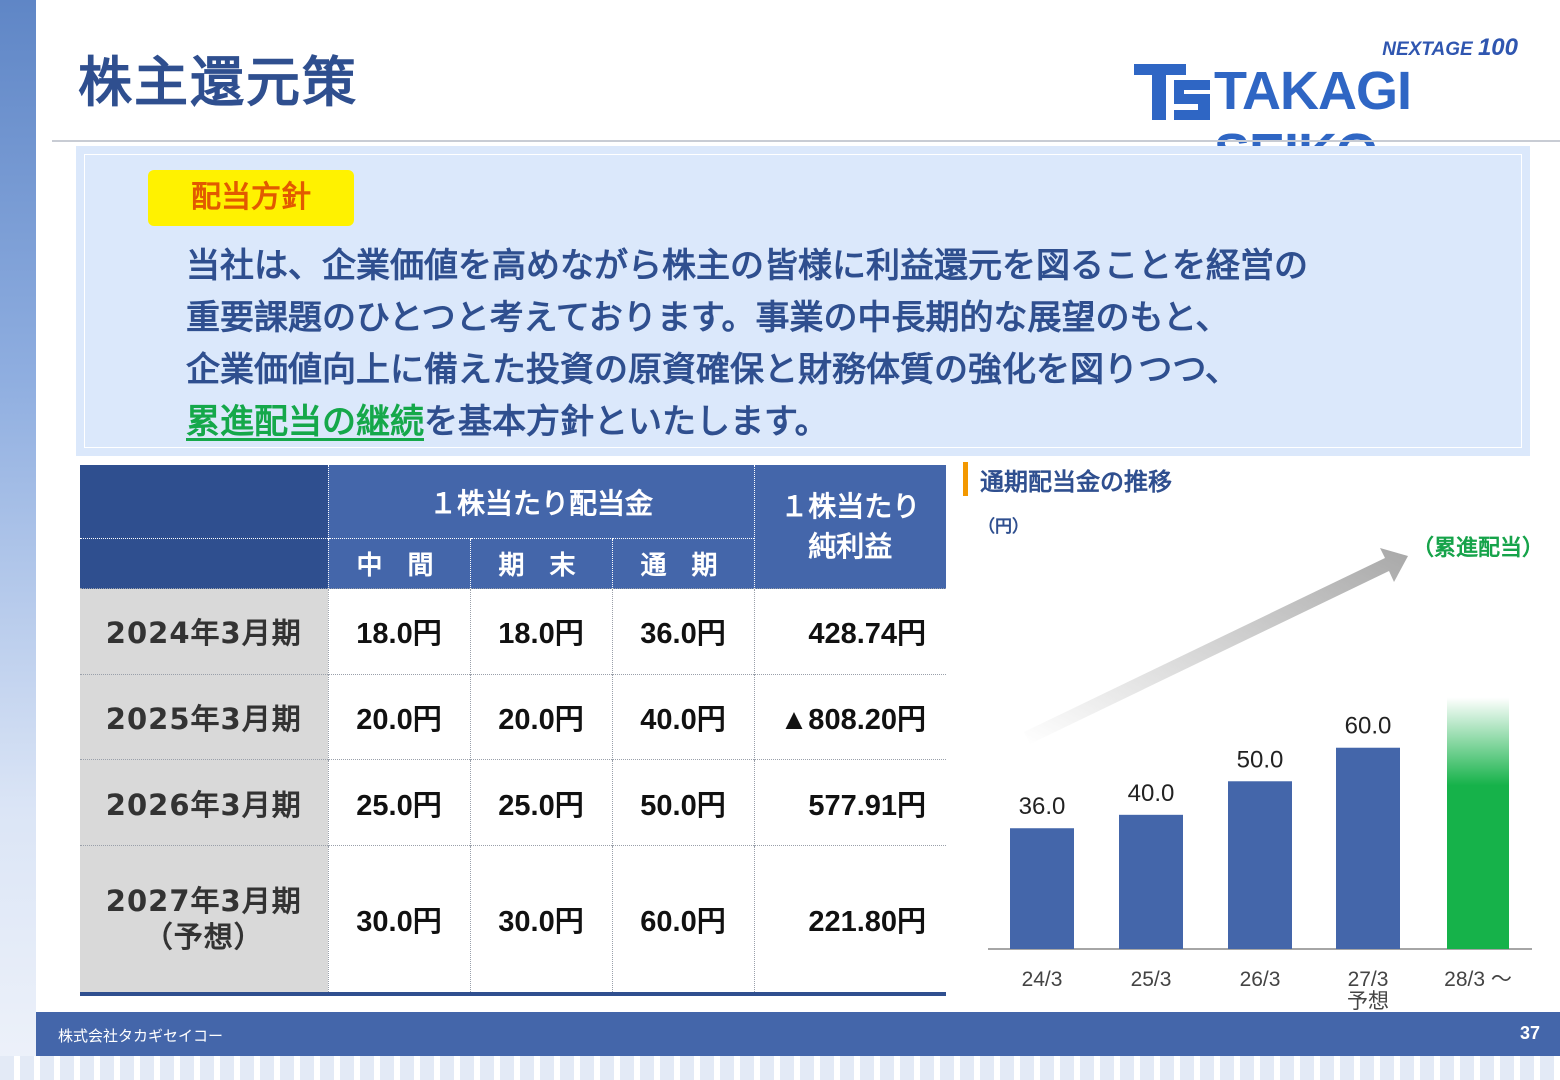  Describe the element at coordinates (1478, 823) in the screenshot. I see `future-bar` at that location.